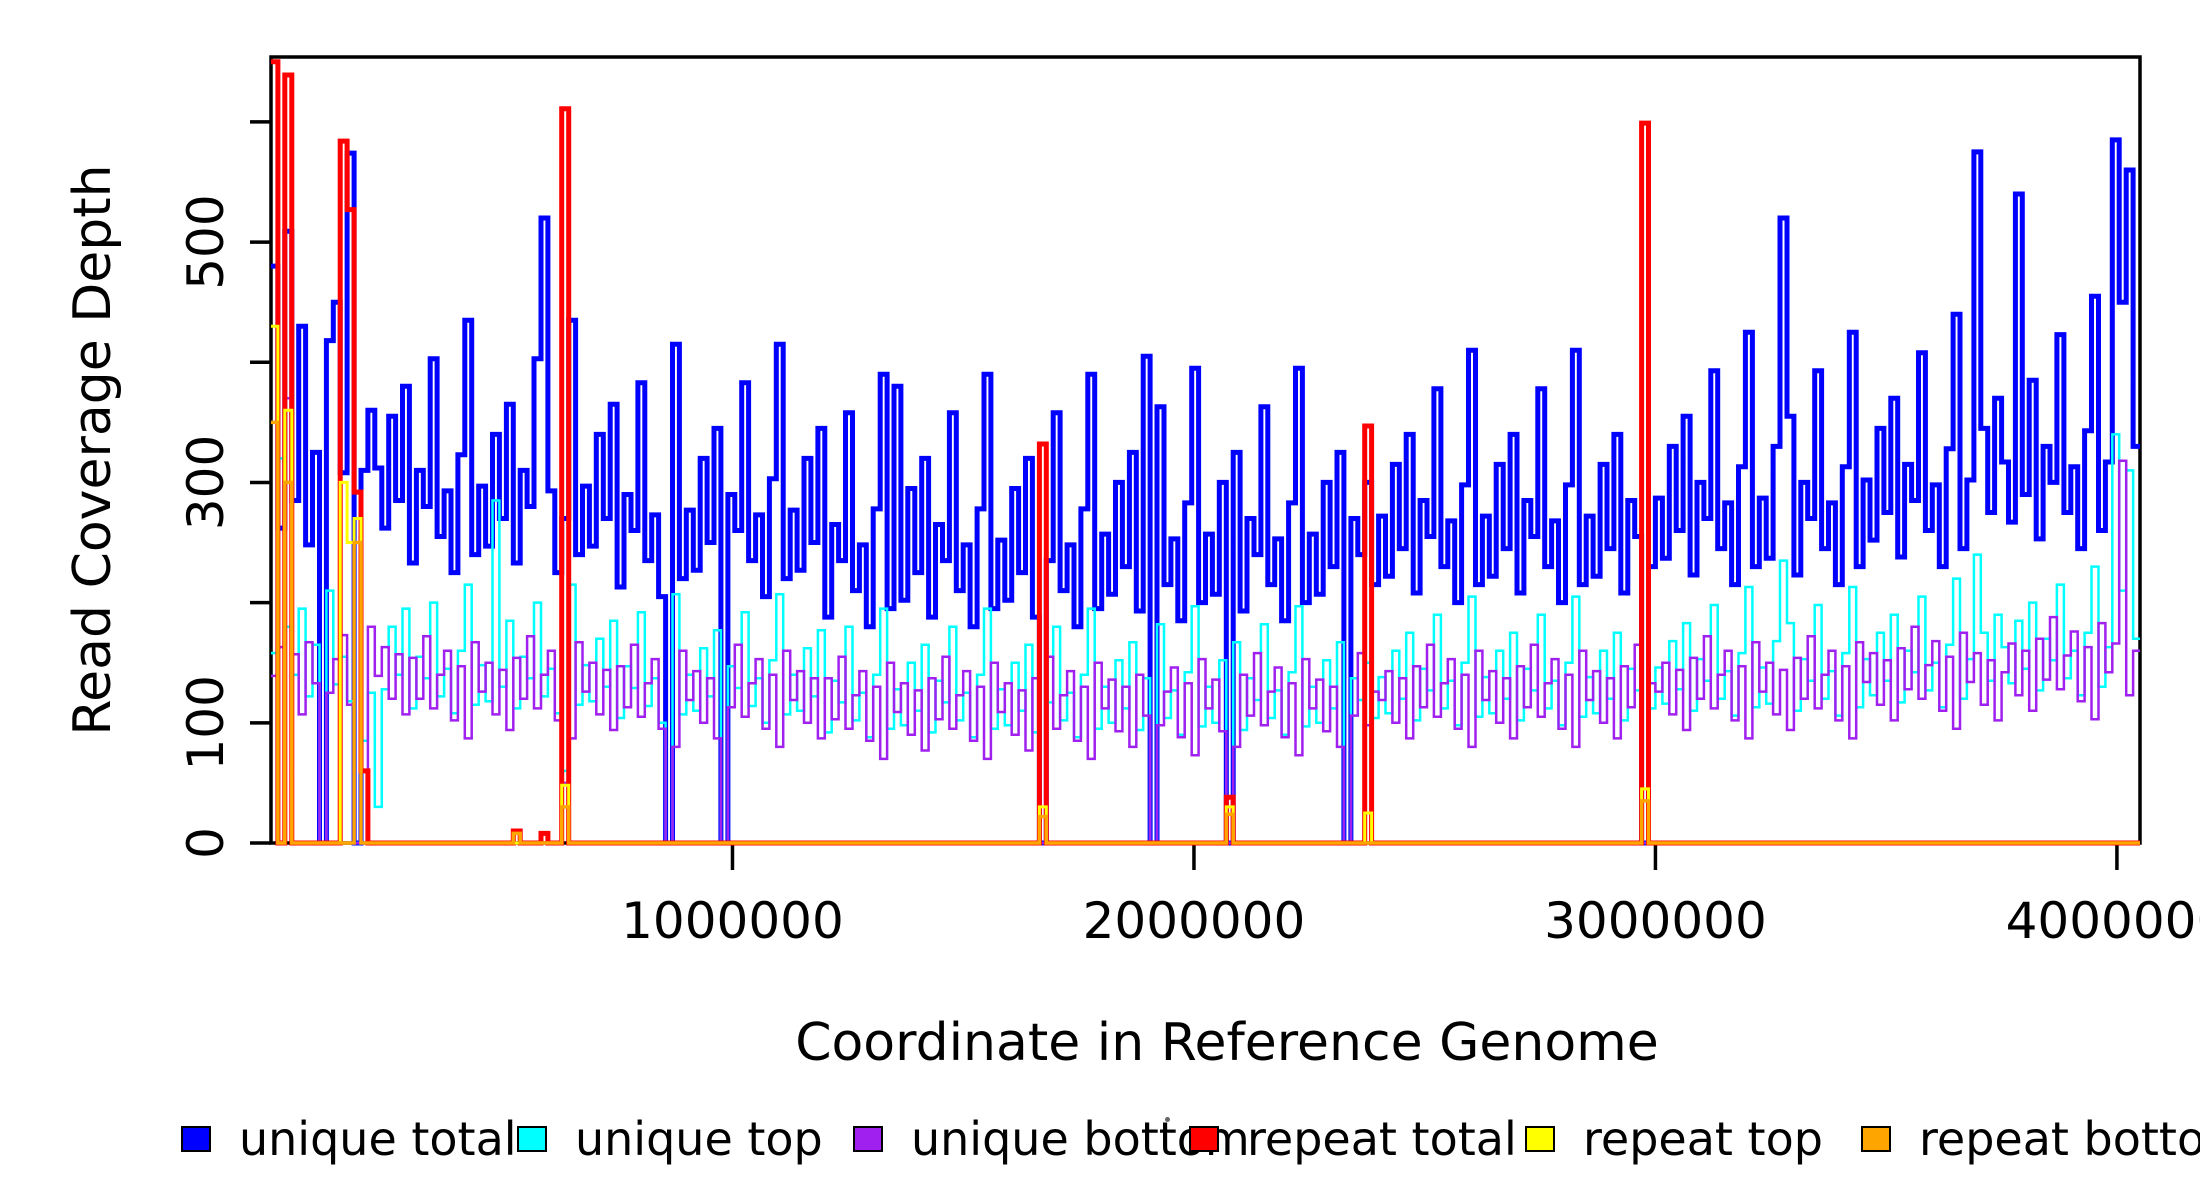 The width and height of the screenshot is (2200, 1200). I want to click on y-tick-label: 500, so click(206, 241).